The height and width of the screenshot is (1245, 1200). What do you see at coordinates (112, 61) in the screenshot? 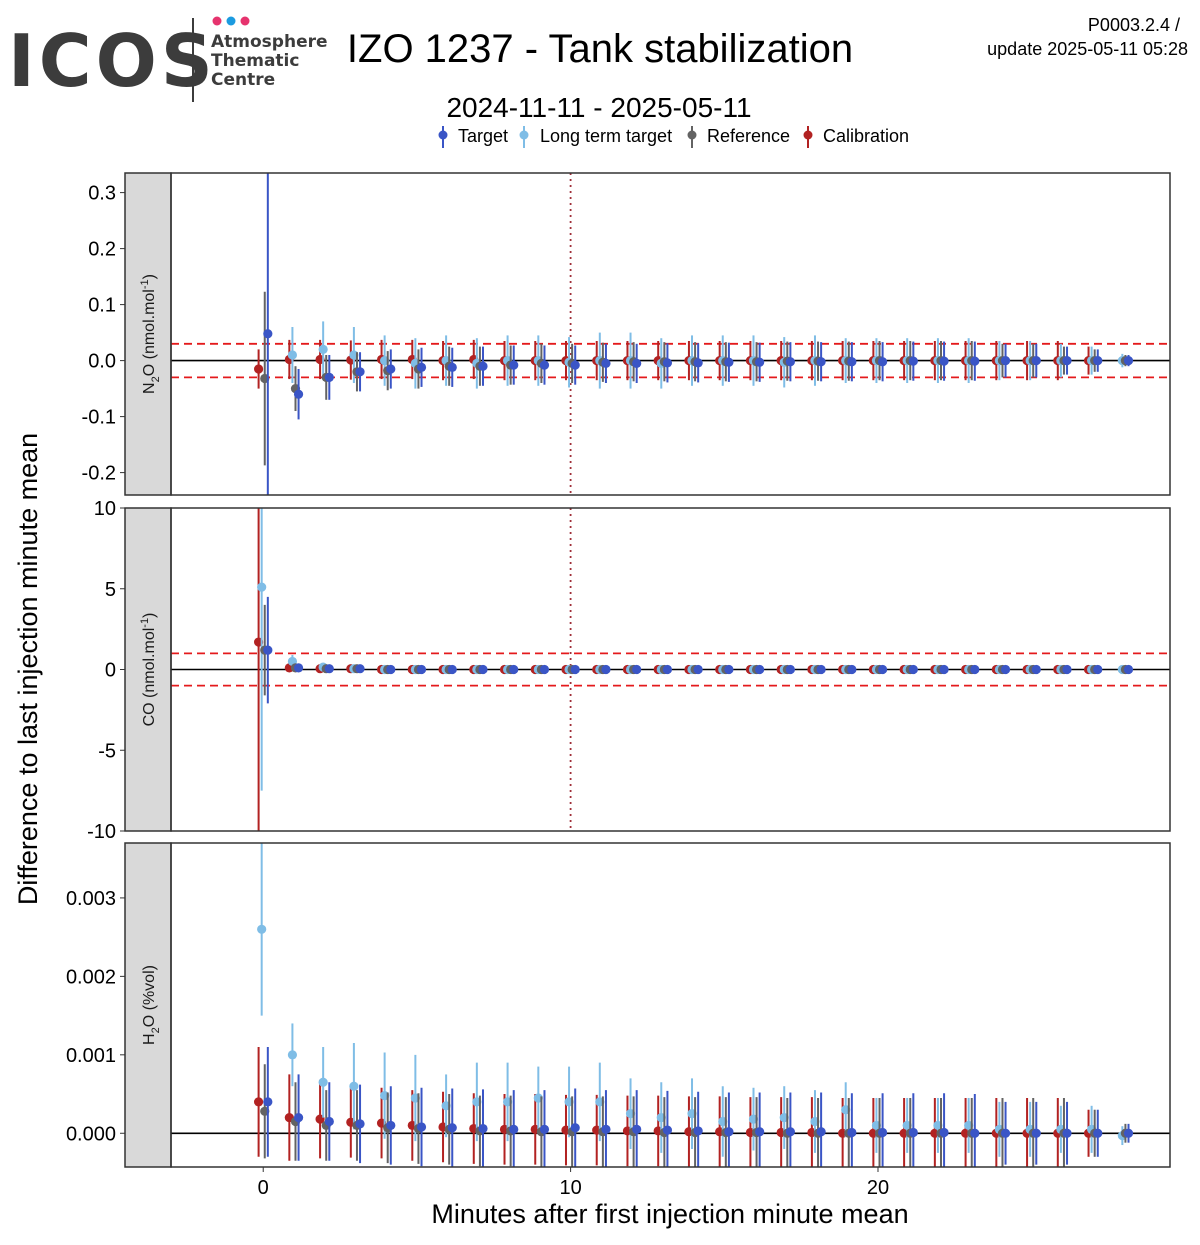
I see `logo-wordmark: ICOS` at bounding box center [112, 61].